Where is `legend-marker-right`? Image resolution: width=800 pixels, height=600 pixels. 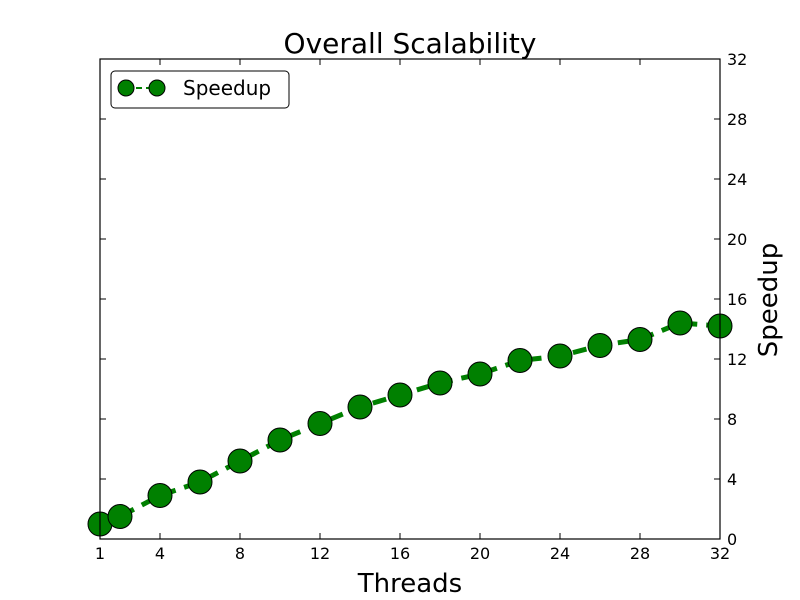 legend-marker-right is located at coordinates (157, 88).